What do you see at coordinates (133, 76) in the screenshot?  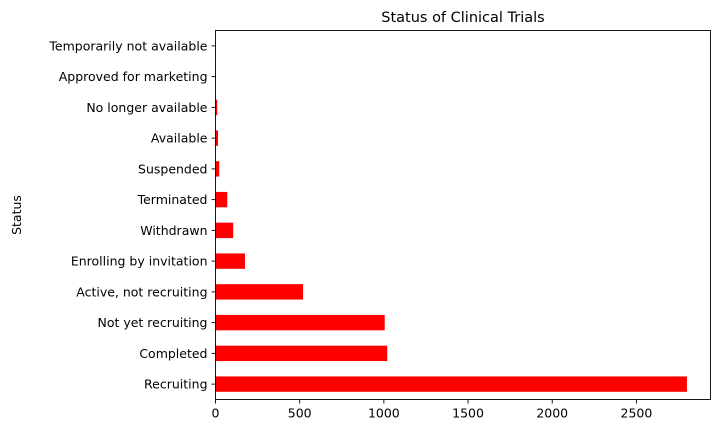 I see `y-tick-label: Approved for marketing` at bounding box center [133, 76].